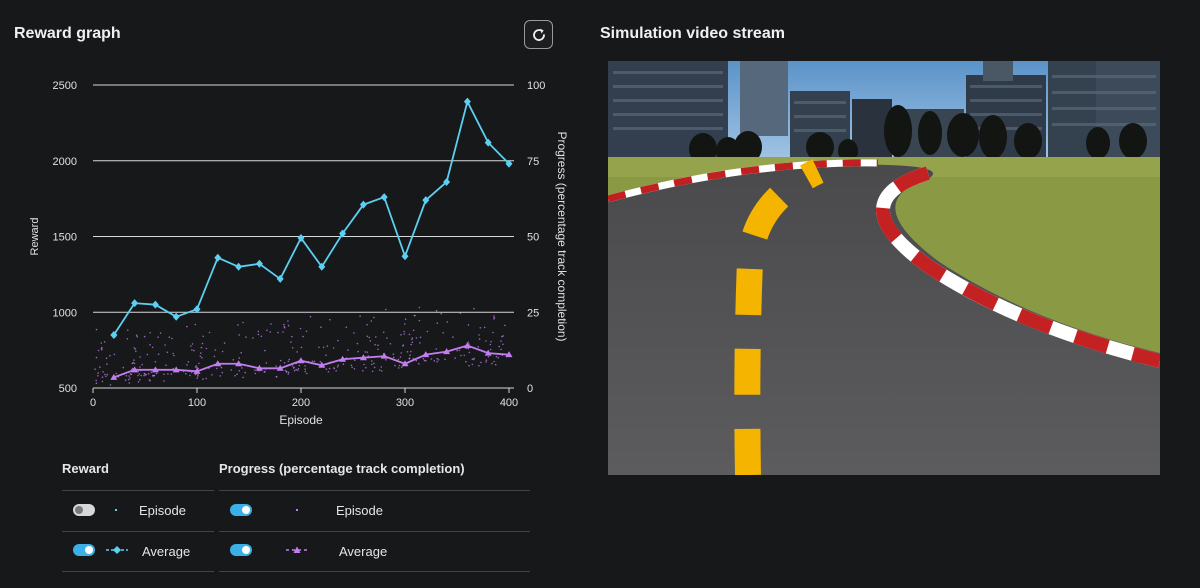 Image resolution: width=1200 pixels, height=588 pixels. Describe the element at coordinates (35, 237) in the screenshot. I see `y-axis-title: Reward` at that location.